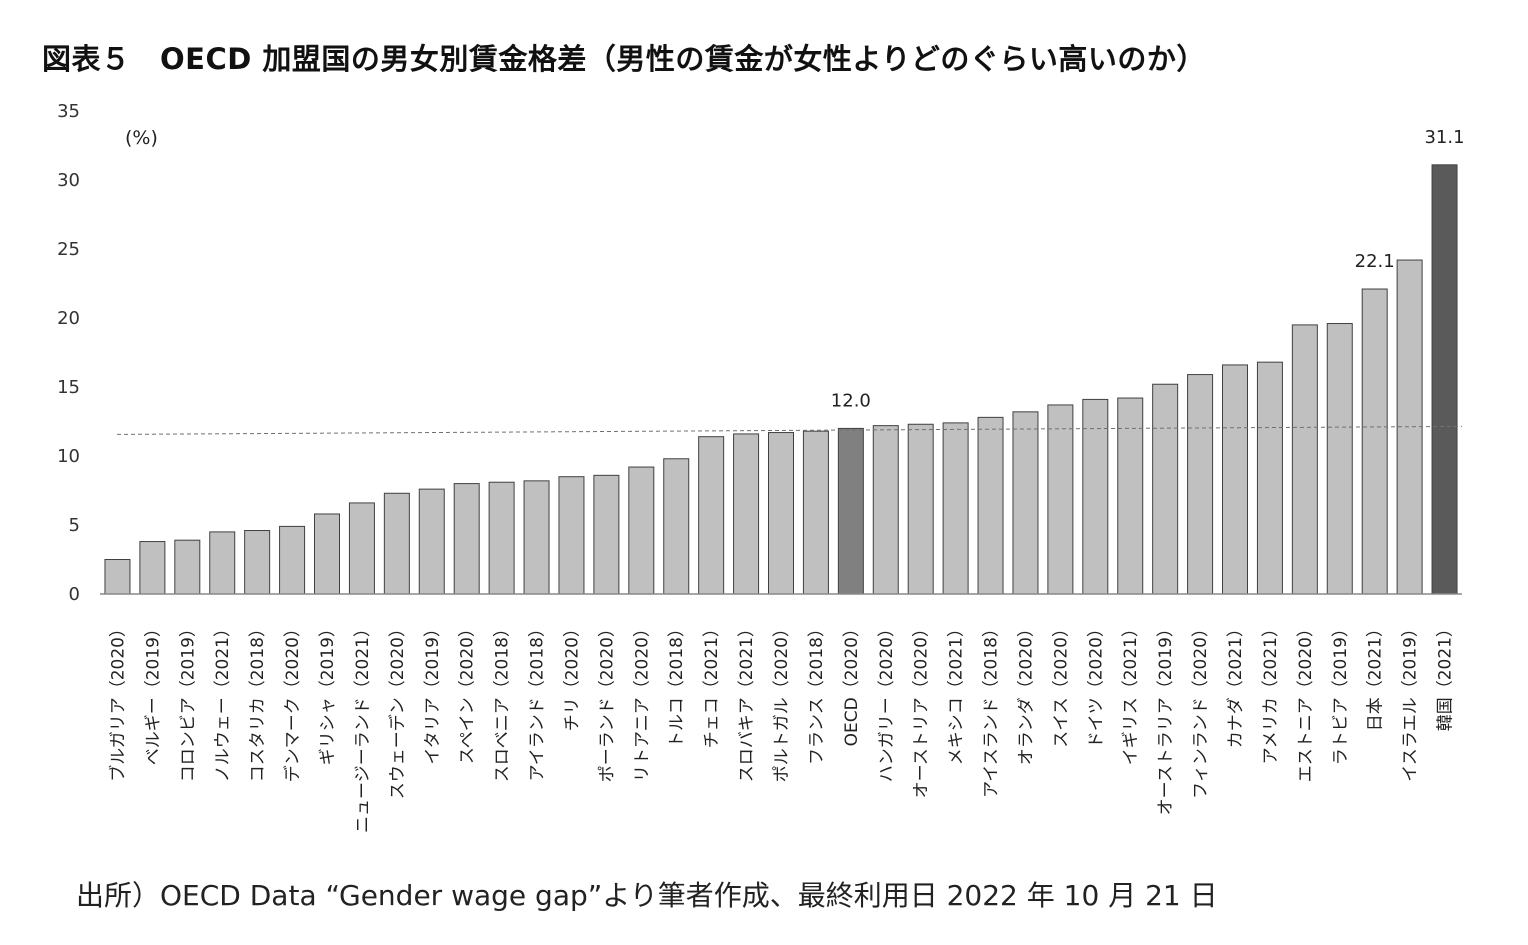 The width and height of the screenshot is (1528, 945). I want to click on x-tick-label: イギリス（2021）, so click(1131, 692).